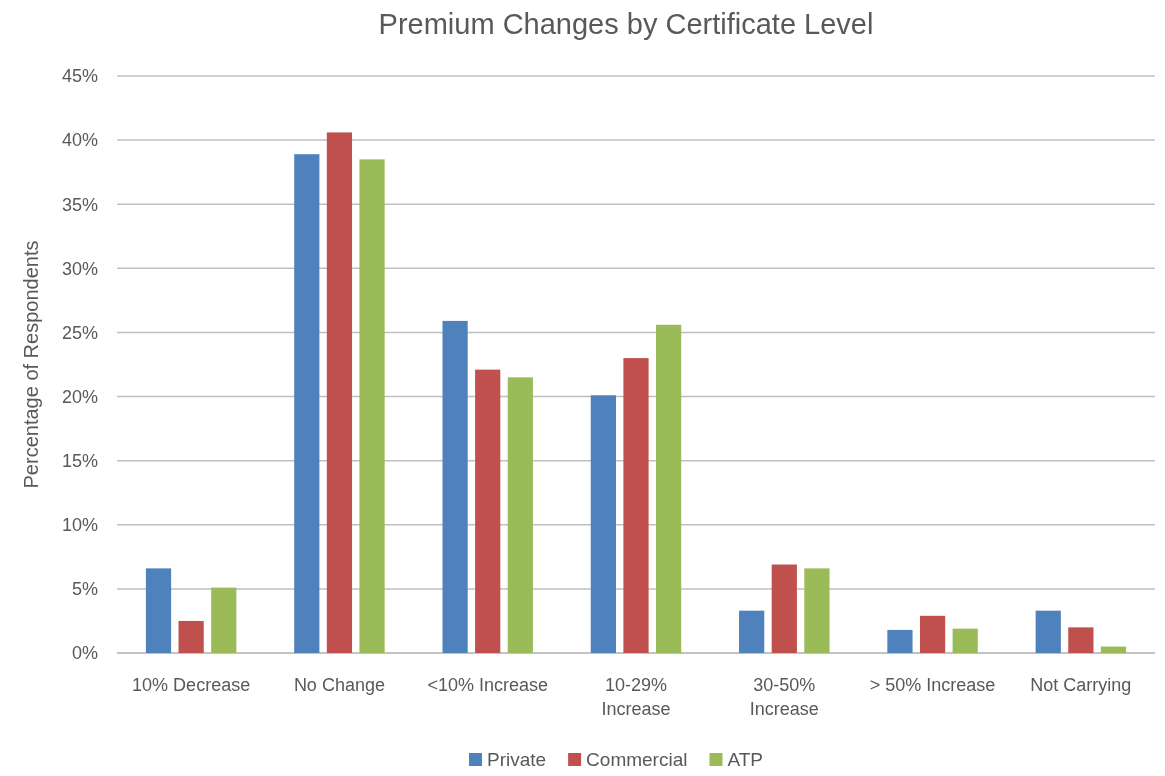  Describe the element at coordinates (84, 653) in the screenshot. I see `y-tick-label: 0%` at that location.